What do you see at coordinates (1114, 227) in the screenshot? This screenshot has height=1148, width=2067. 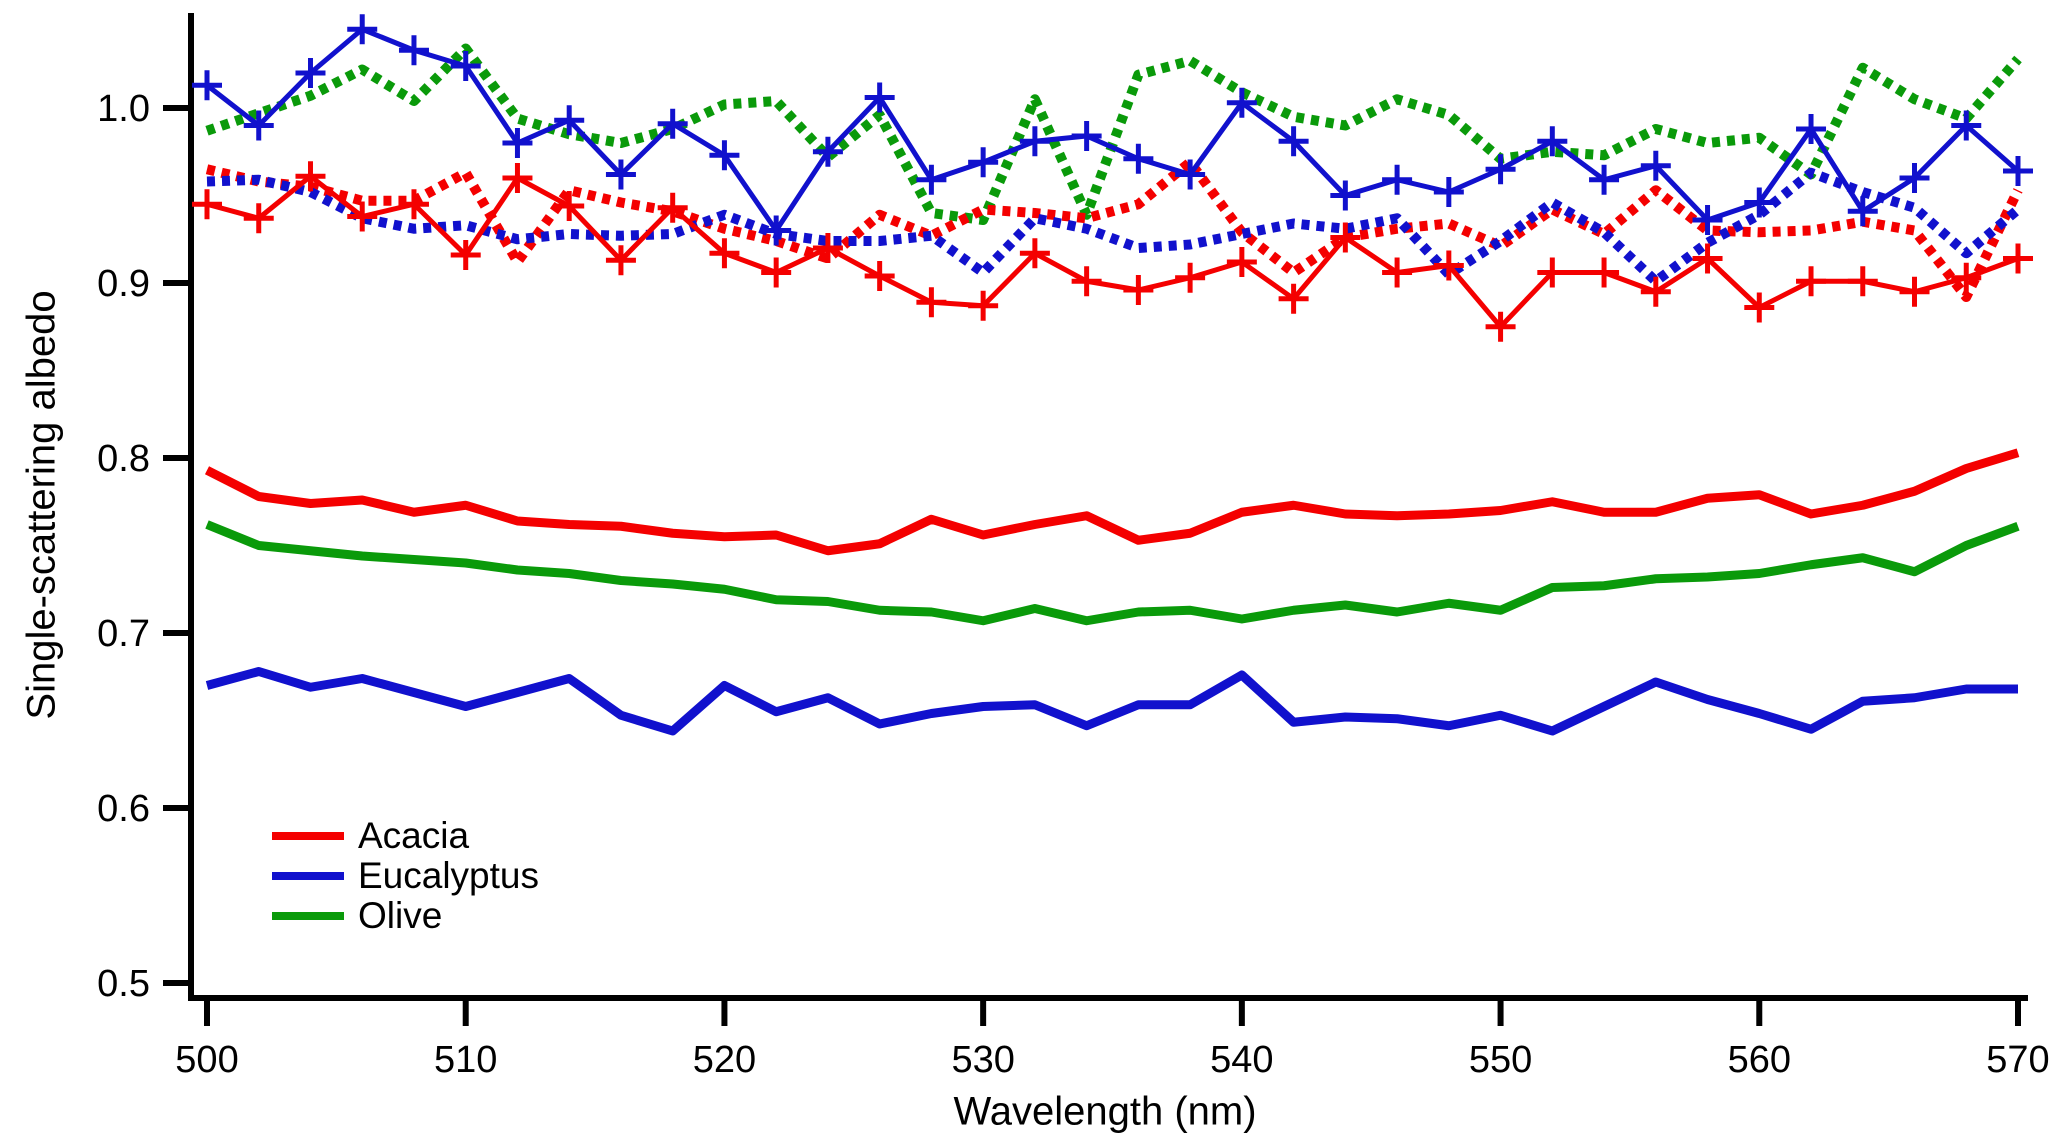 I see `series-eucalyptus-dotted` at bounding box center [1114, 227].